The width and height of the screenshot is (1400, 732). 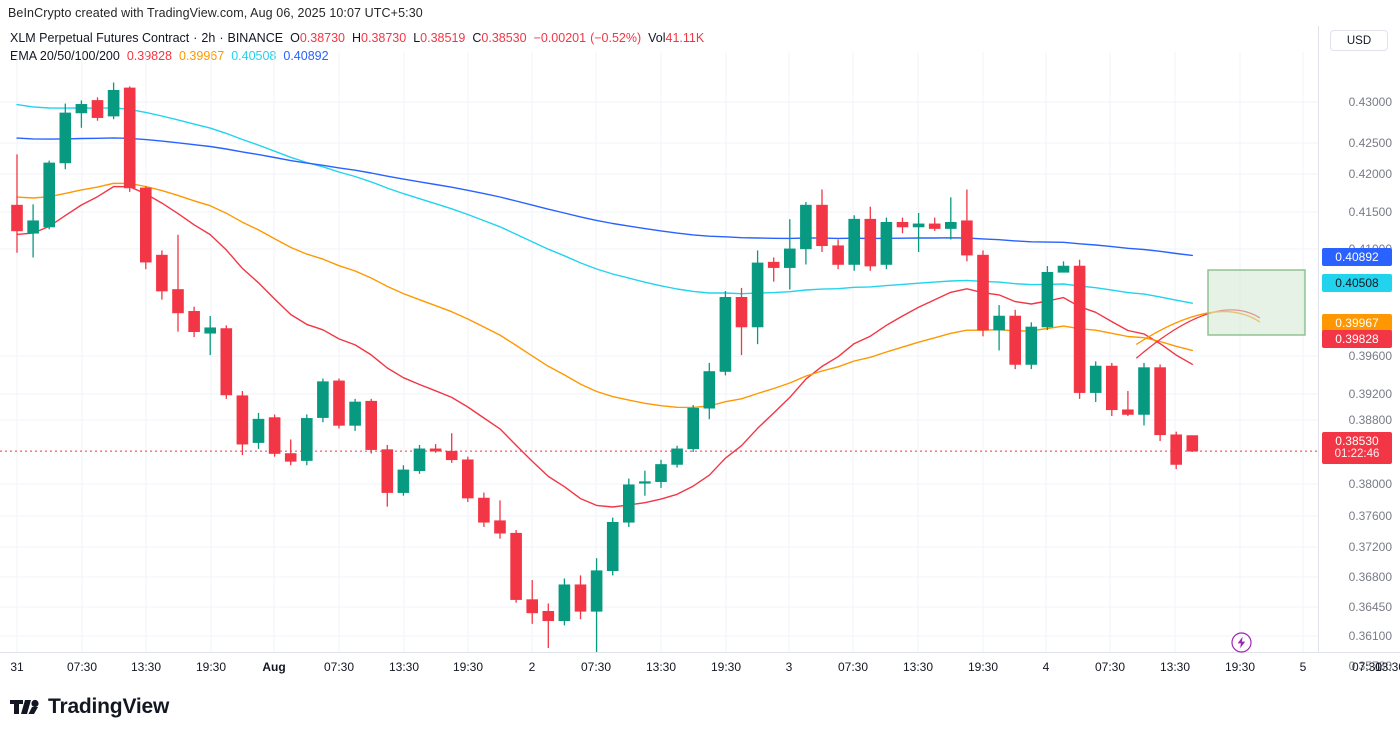 I want to click on last-price-badge: 0.38530 01:22:46, so click(x=1357, y=448).